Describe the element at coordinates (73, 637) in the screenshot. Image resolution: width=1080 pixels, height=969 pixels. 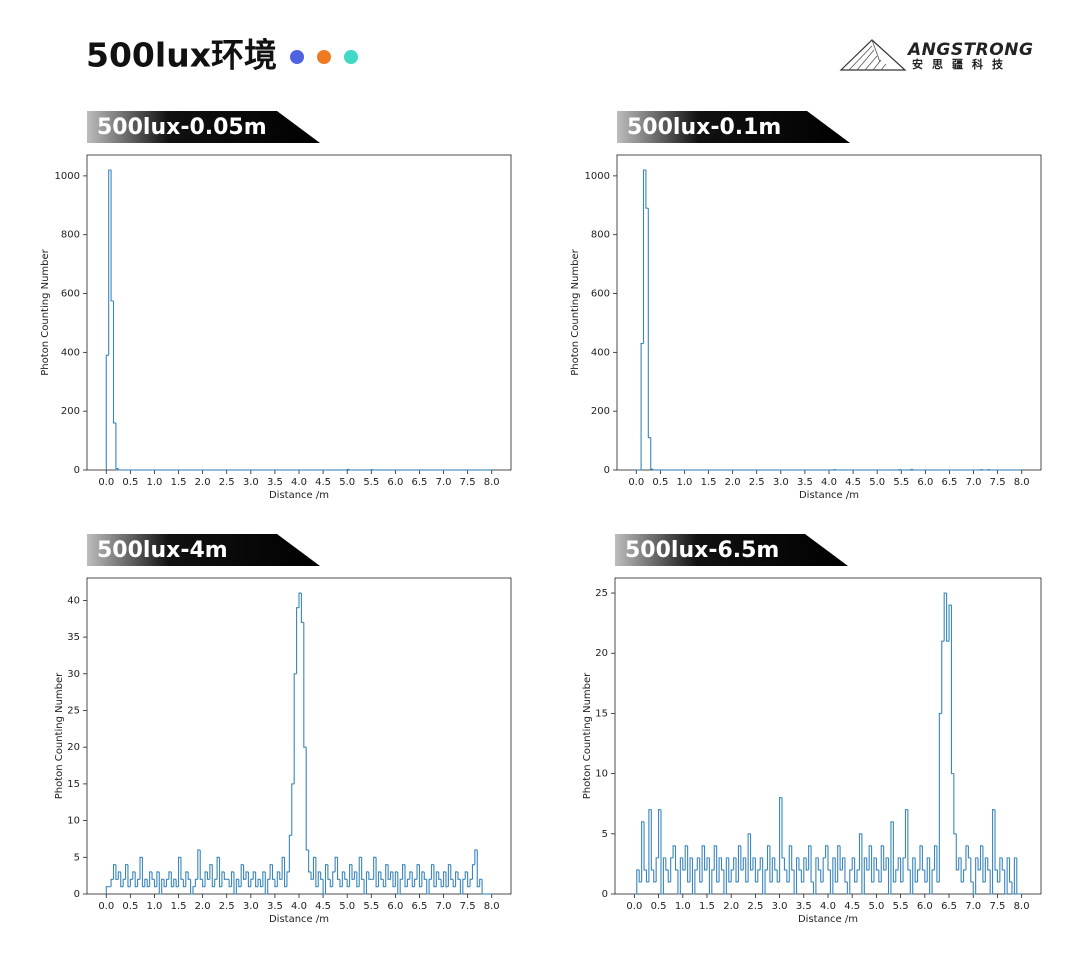
I see `y-tick-label: 35` at that location.